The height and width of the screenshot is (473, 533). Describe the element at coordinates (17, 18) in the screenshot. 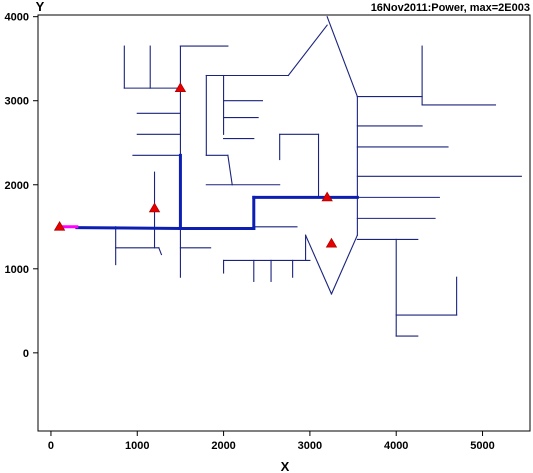

I see `y-tick-label: 4000` at that location.